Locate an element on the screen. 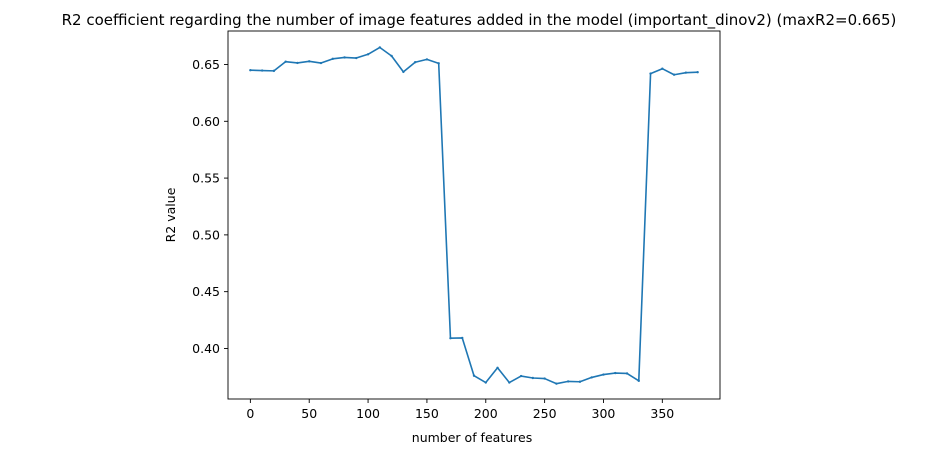  y-tick-label: 0.65 is located at coordinates (206, 64).